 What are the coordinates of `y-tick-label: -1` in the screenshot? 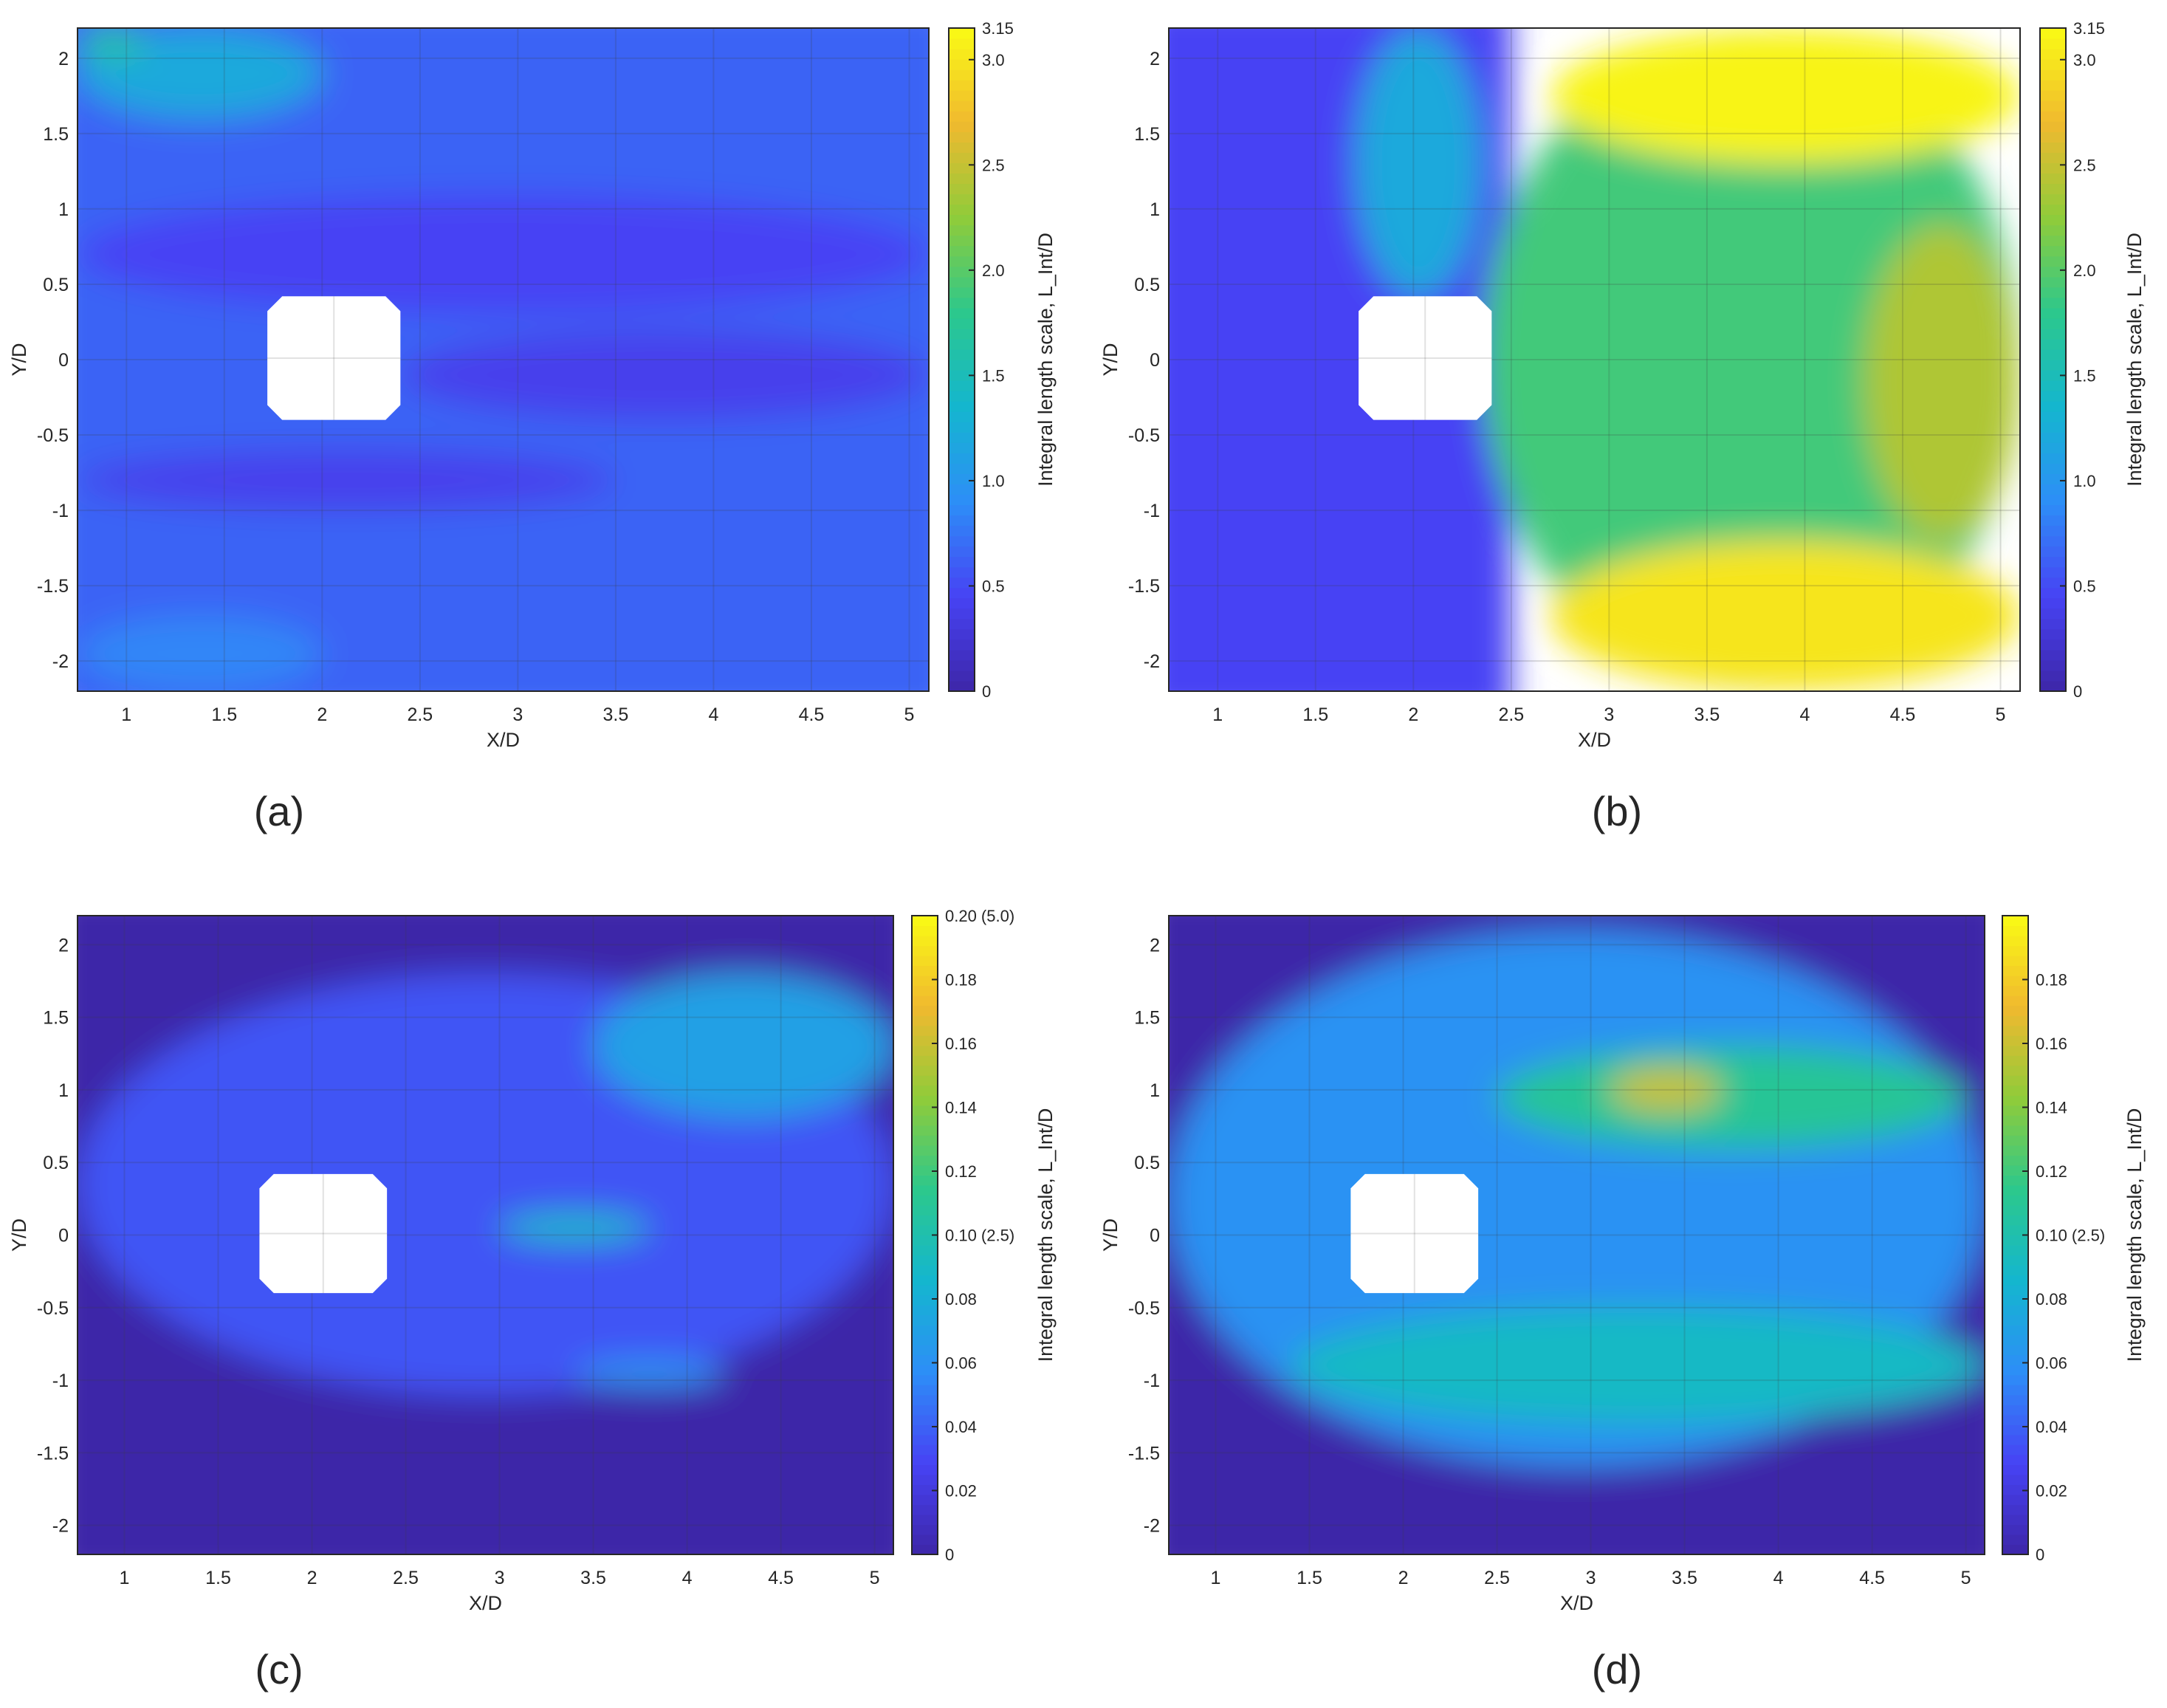 It's located at (1152, 1381).